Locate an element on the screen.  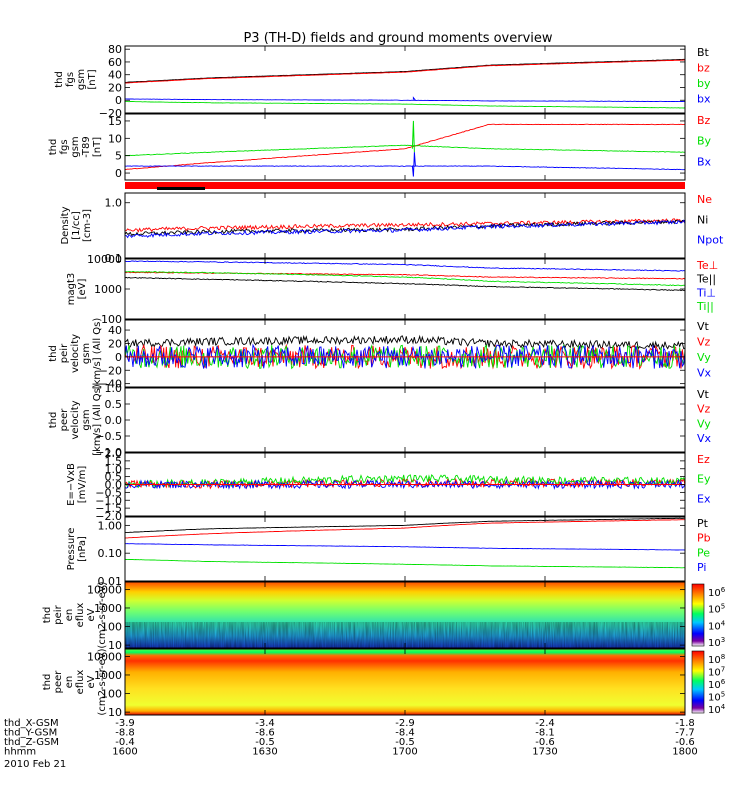
legend-Vy: Vy is located at coordinates (704, 423).